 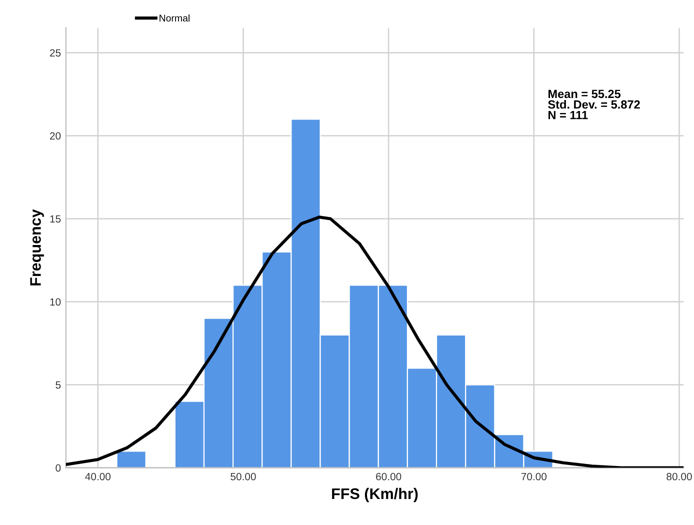 I want to click on x-tick-label: 50.00, so click(x=243, y=476).